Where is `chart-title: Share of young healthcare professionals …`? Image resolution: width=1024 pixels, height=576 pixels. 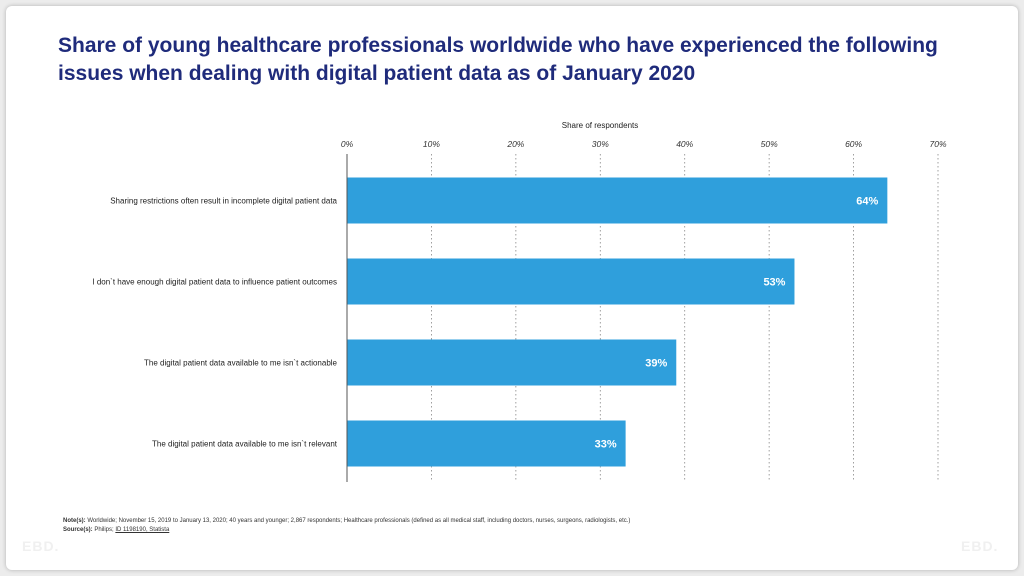 chart-title: Share of young healthcare professionals … is located at coordinates (498, 59).